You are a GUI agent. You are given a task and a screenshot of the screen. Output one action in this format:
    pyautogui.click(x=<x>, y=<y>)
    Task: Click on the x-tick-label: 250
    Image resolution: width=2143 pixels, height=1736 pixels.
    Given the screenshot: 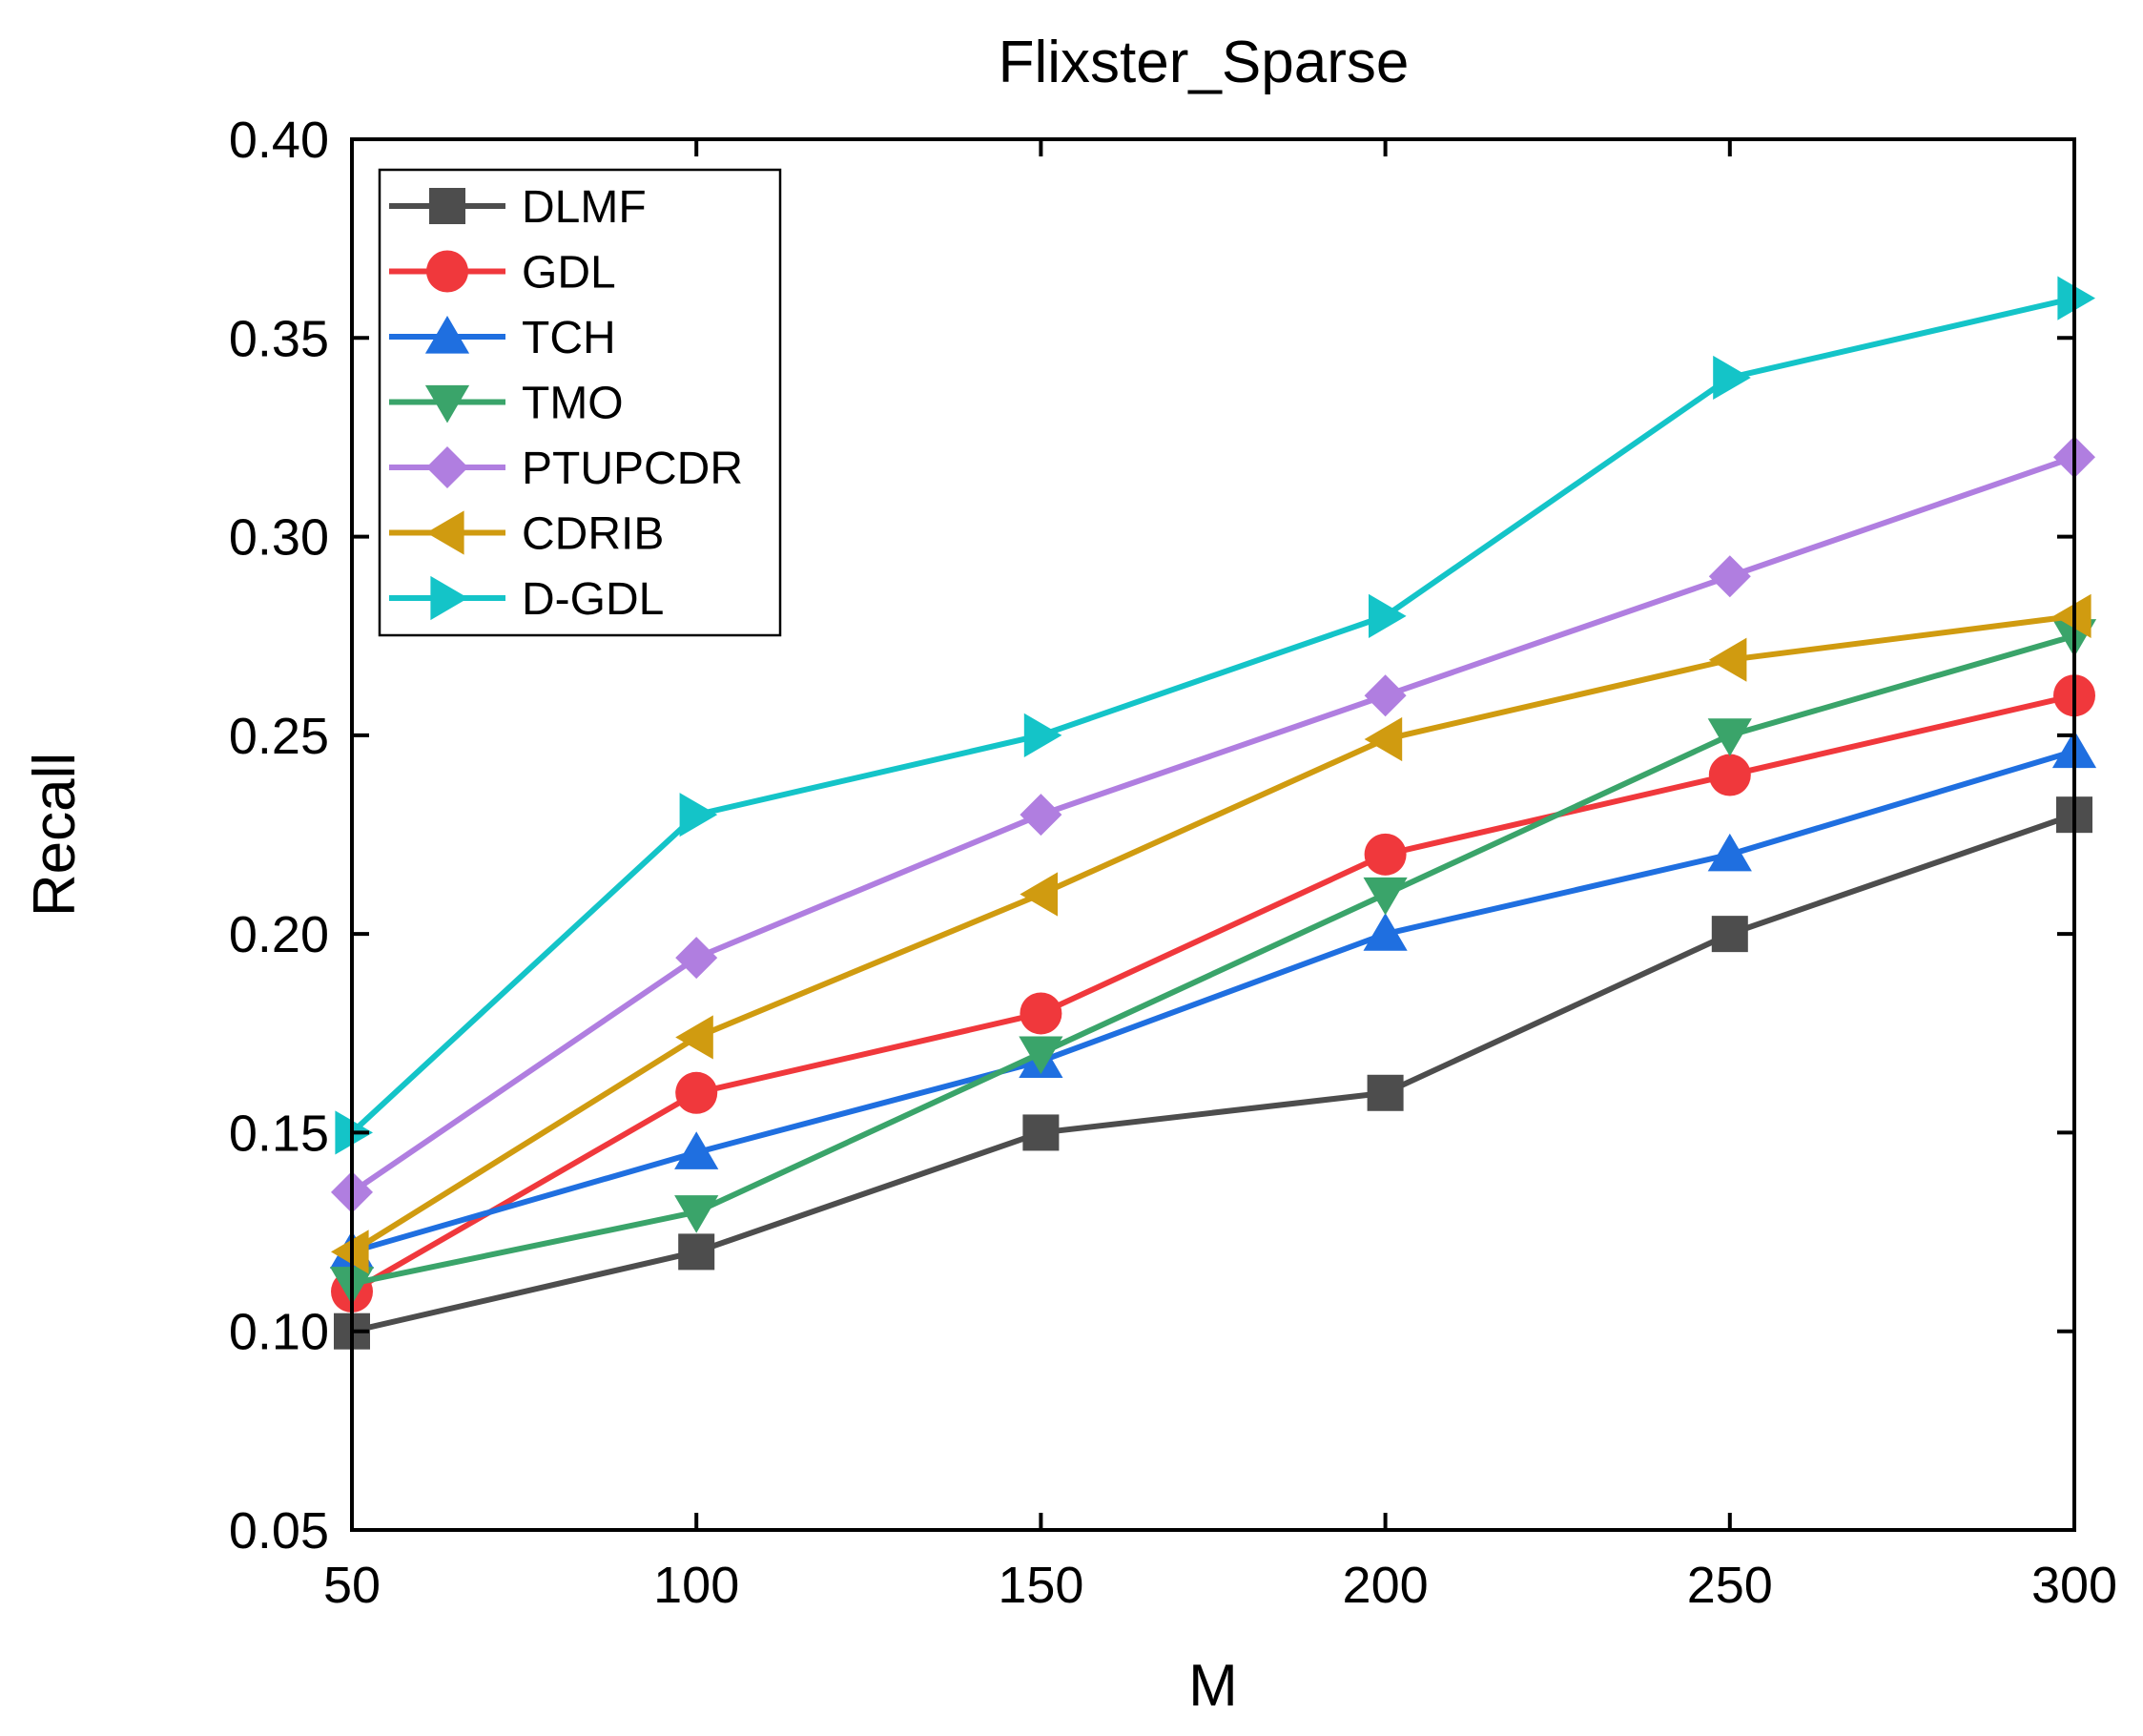 What is the action you would take?
    pyautogui.click(x=1730, y=1586)
    